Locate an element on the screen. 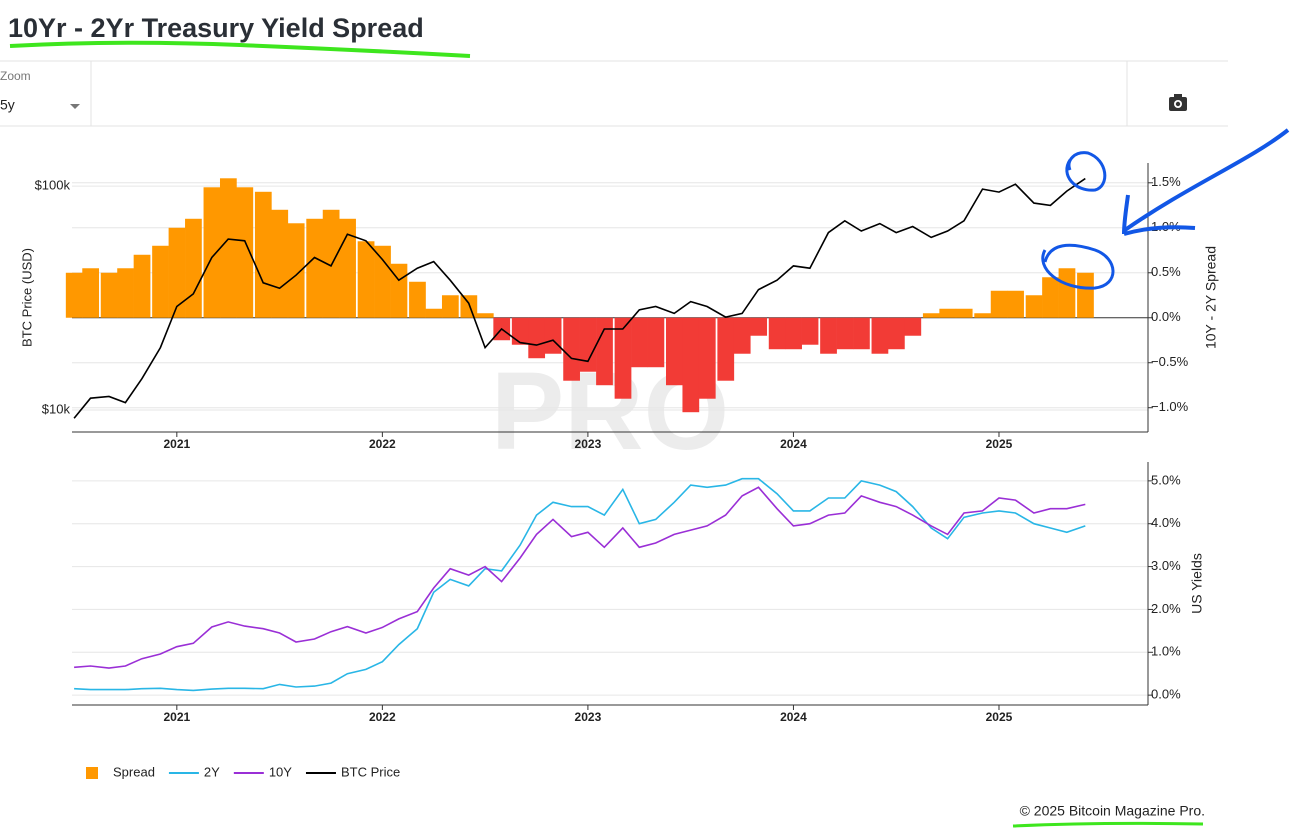 The width and height of the screenshot is (1292, 836). dropdown-caret is located at coordinates (75, 106).